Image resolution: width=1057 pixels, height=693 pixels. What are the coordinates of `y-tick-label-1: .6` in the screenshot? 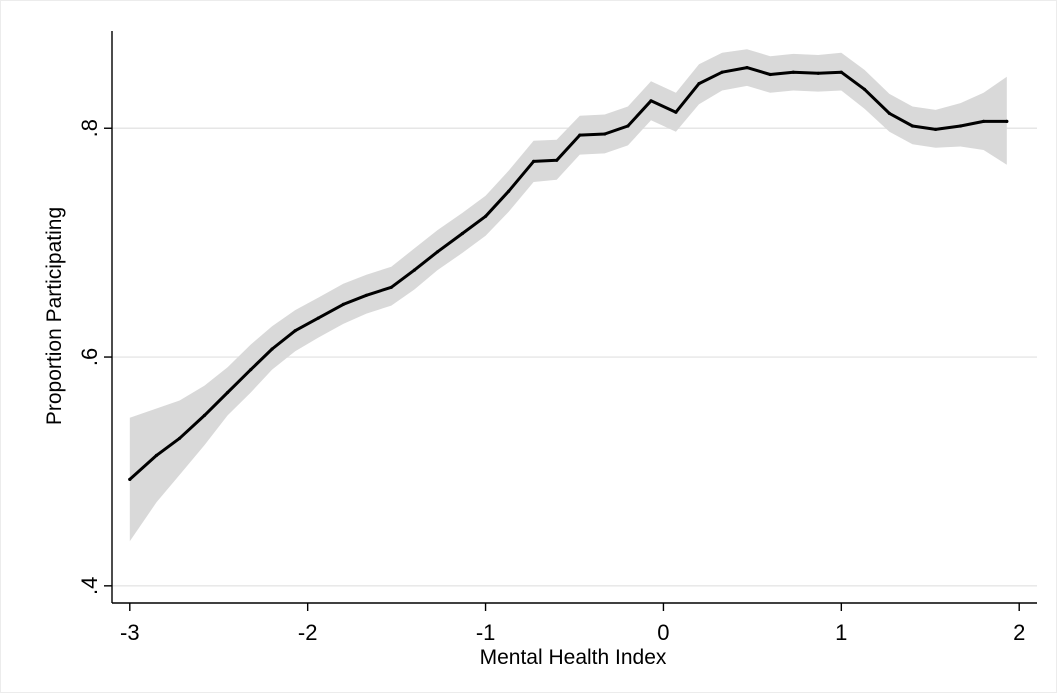 It's located at (89, 357).